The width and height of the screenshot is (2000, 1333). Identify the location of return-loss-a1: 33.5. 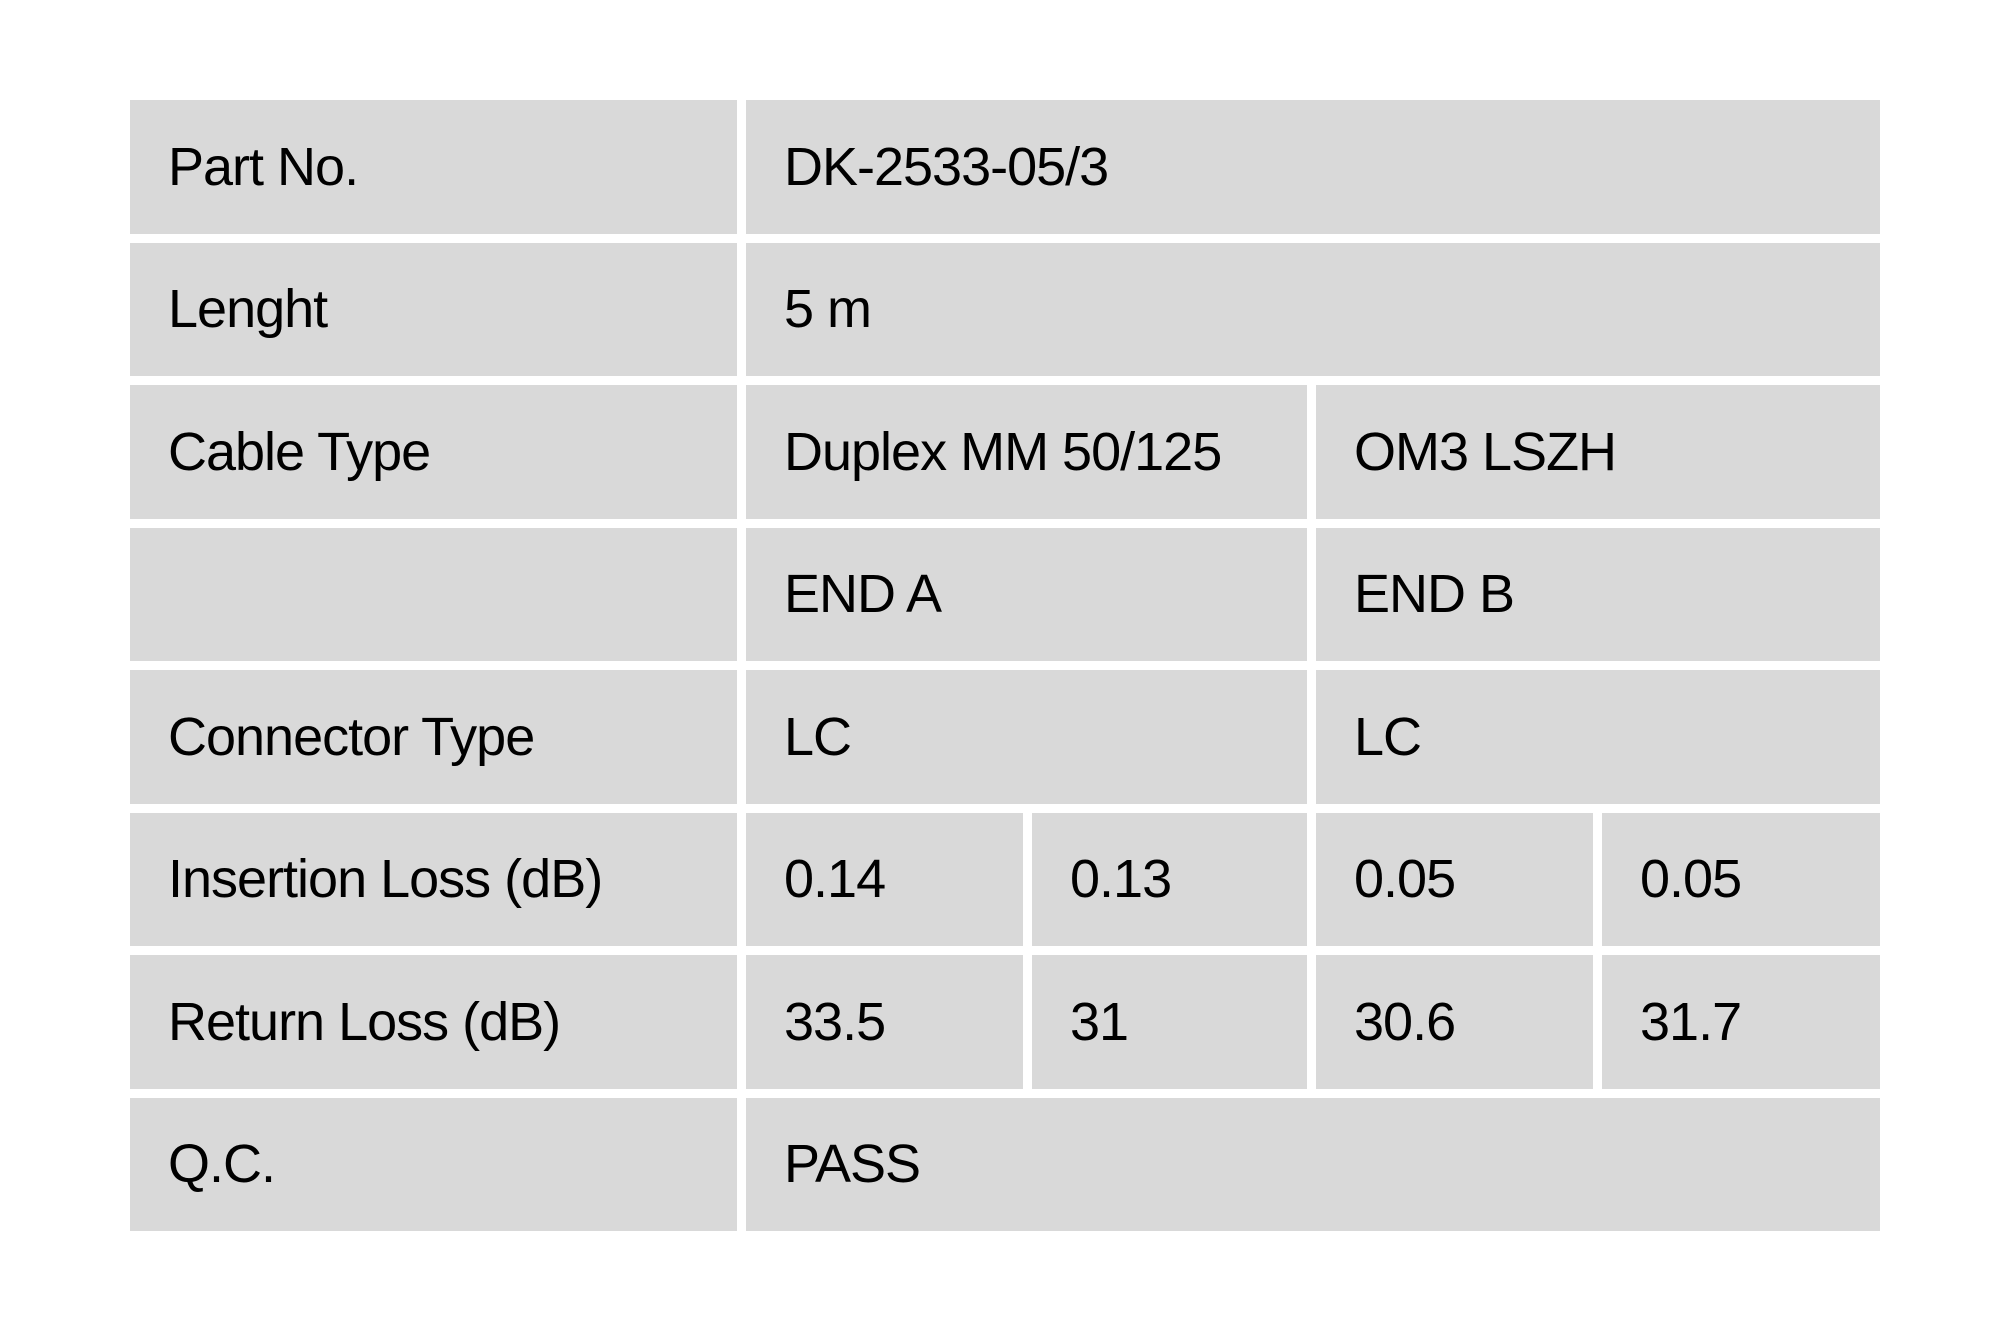
(835, 1021).